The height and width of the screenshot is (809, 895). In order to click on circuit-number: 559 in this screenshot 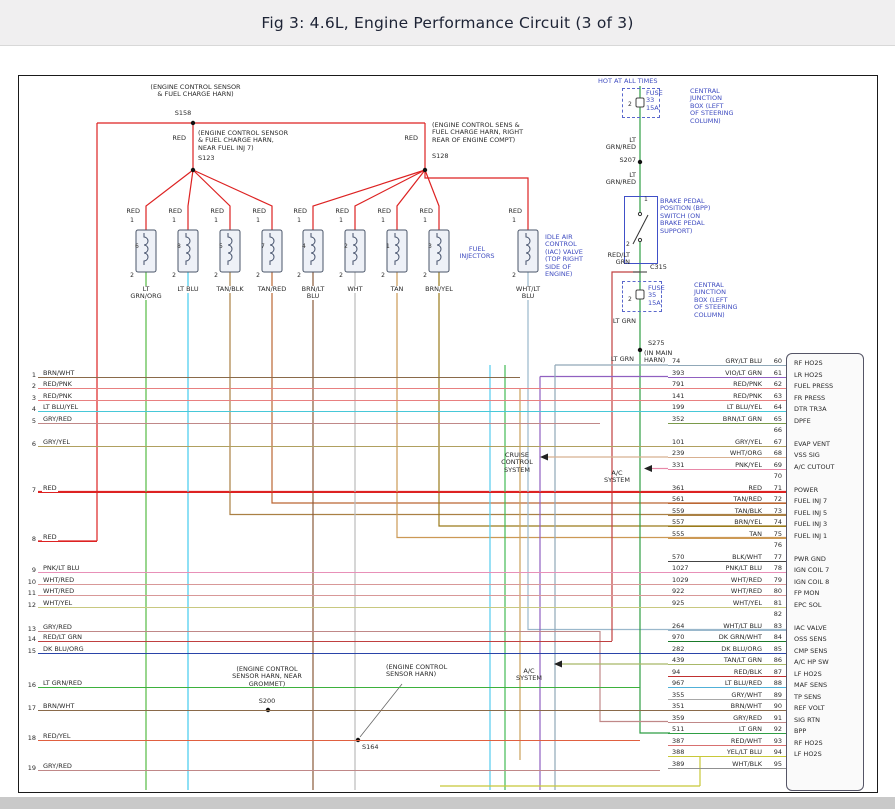, I will do `click(678, 510)`.